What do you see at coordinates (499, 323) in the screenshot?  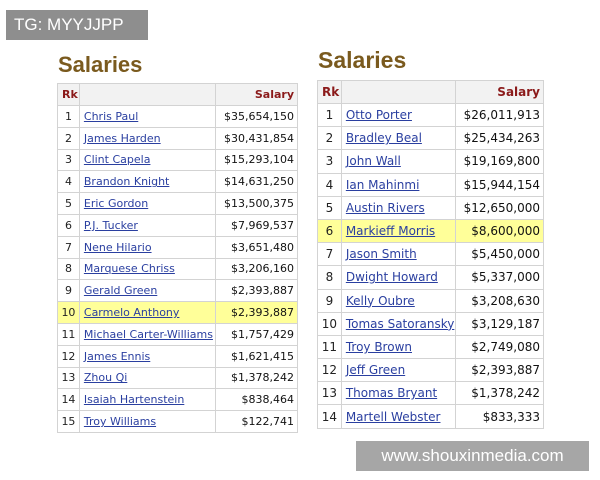 I see `salary-cell: $3,129,187` at bounding box center [499, 323].